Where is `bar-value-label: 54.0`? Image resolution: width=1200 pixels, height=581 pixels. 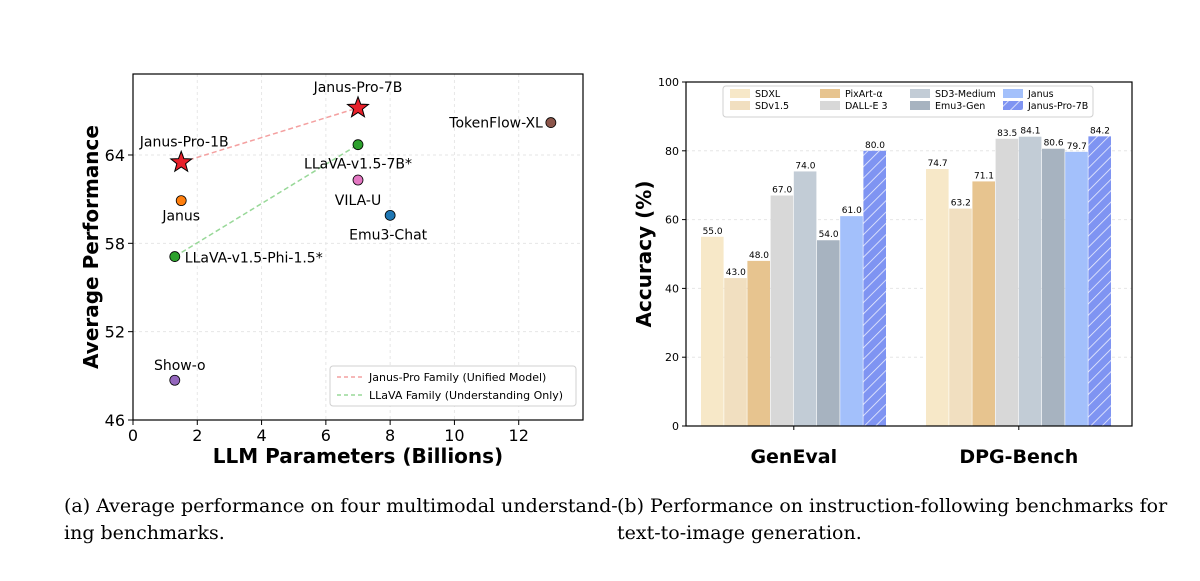 bar-value-label: 54.0 is located at coordinates (829, 235).